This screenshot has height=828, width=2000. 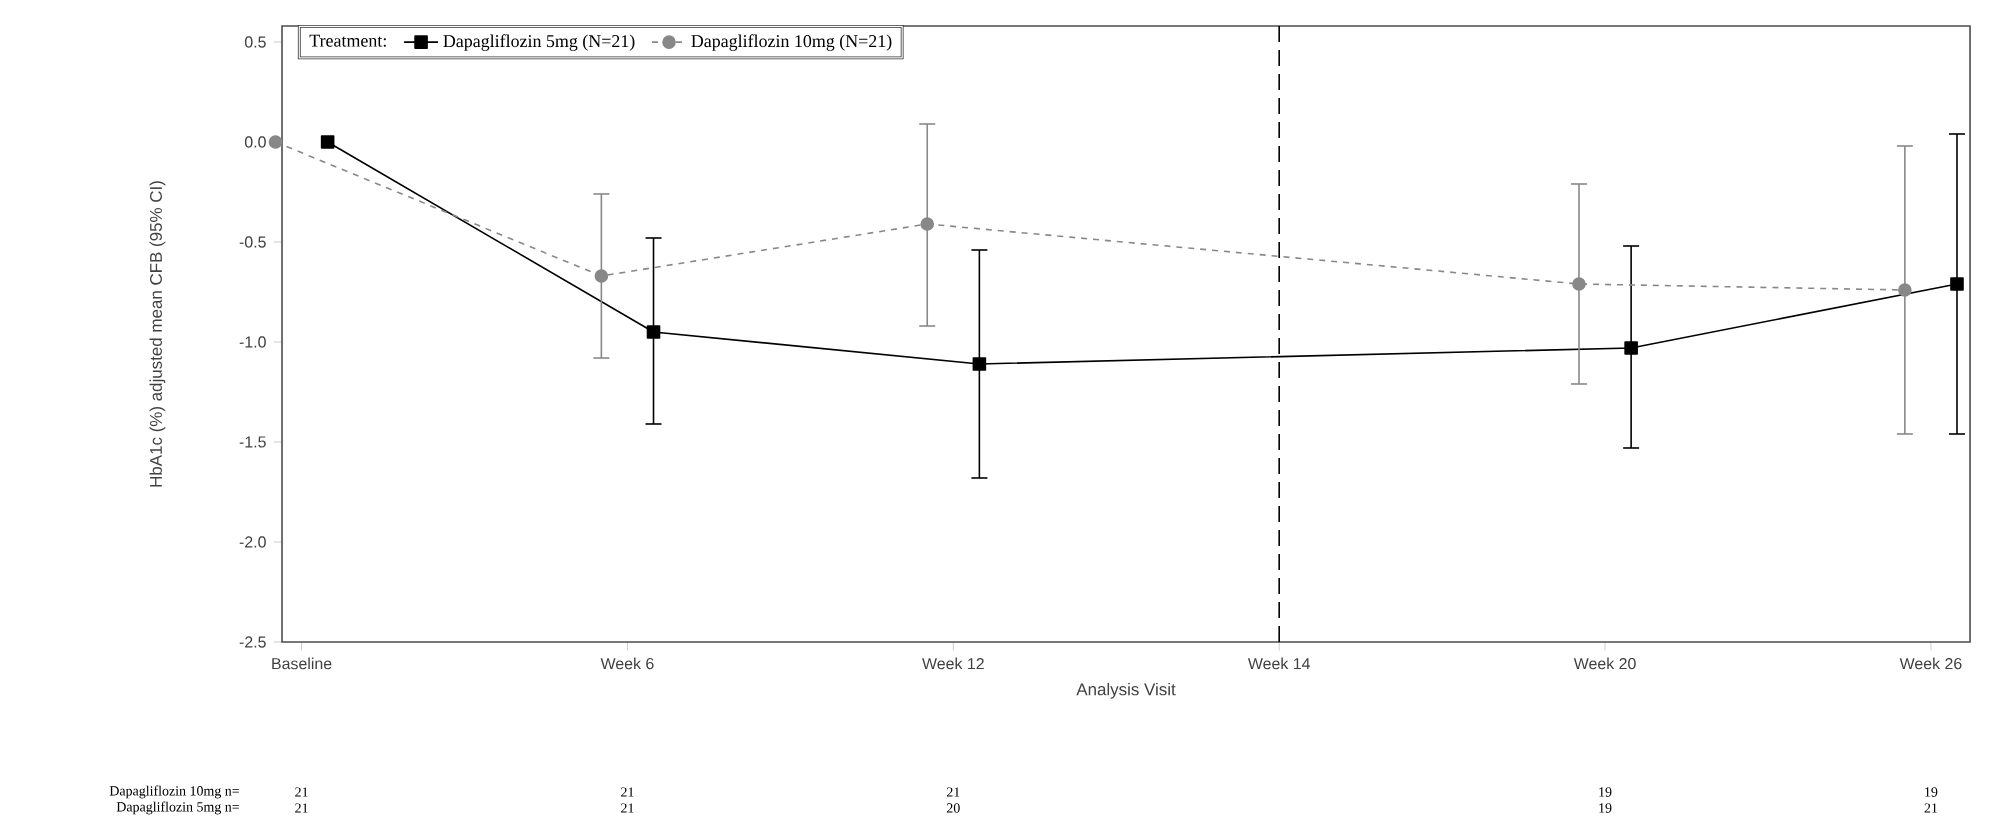 I want to click on legend-label: Dapagliflozin 10mg (N=21), so click(x=791, y=42).